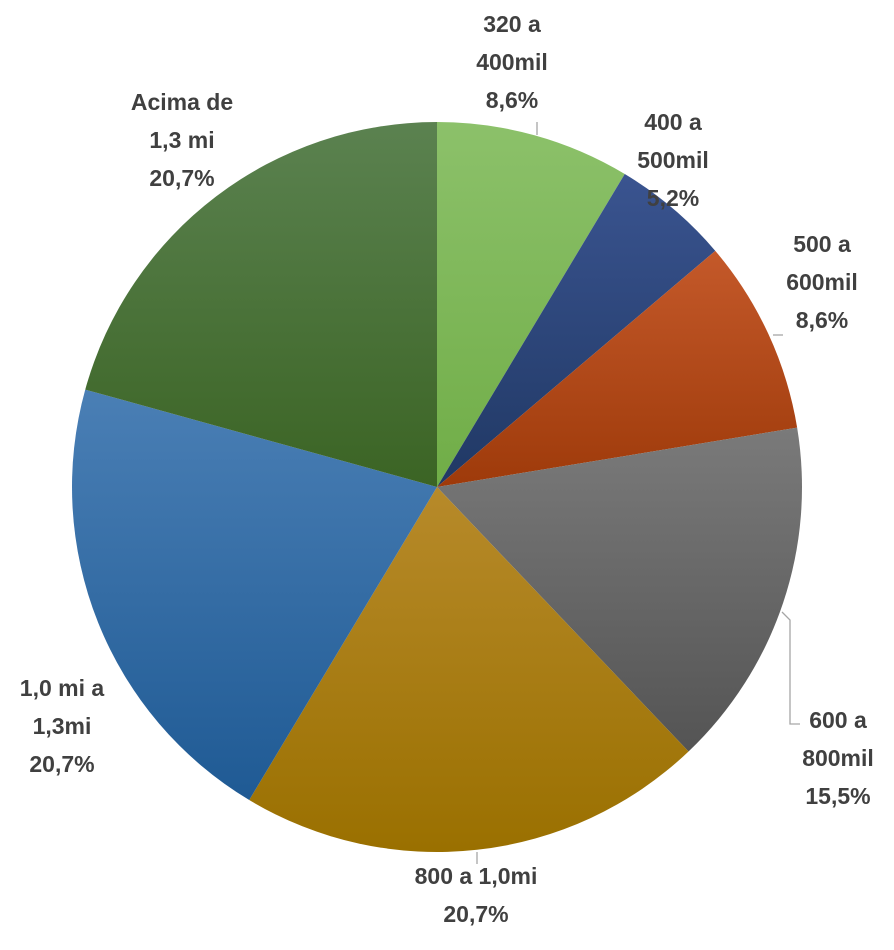 Image resolution: width=894 pixels, height=950 pixels. I want to click on slice-label-line: 600mil, so click(822, 282).